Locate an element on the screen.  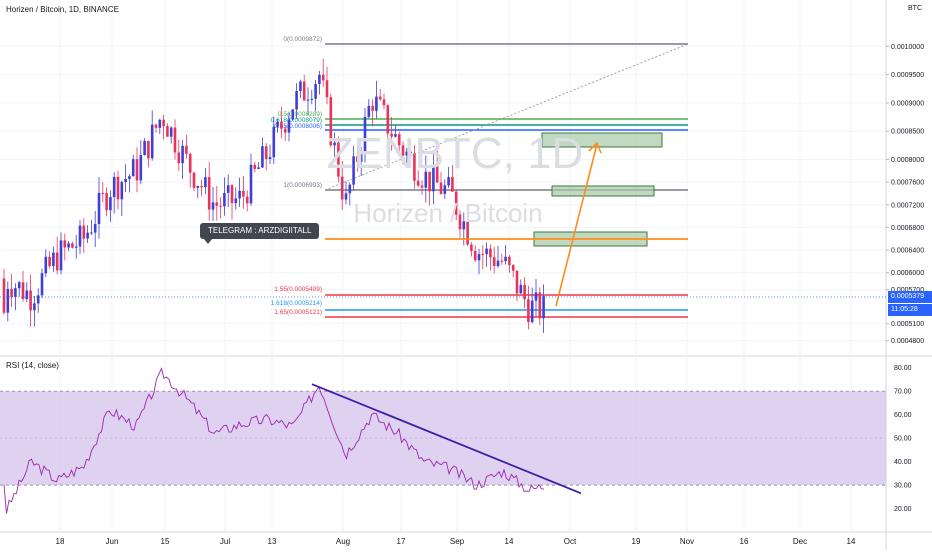
telegram-callout: TELEGRAM : ARZDIGIITALL is located at coordinates (260, 231).